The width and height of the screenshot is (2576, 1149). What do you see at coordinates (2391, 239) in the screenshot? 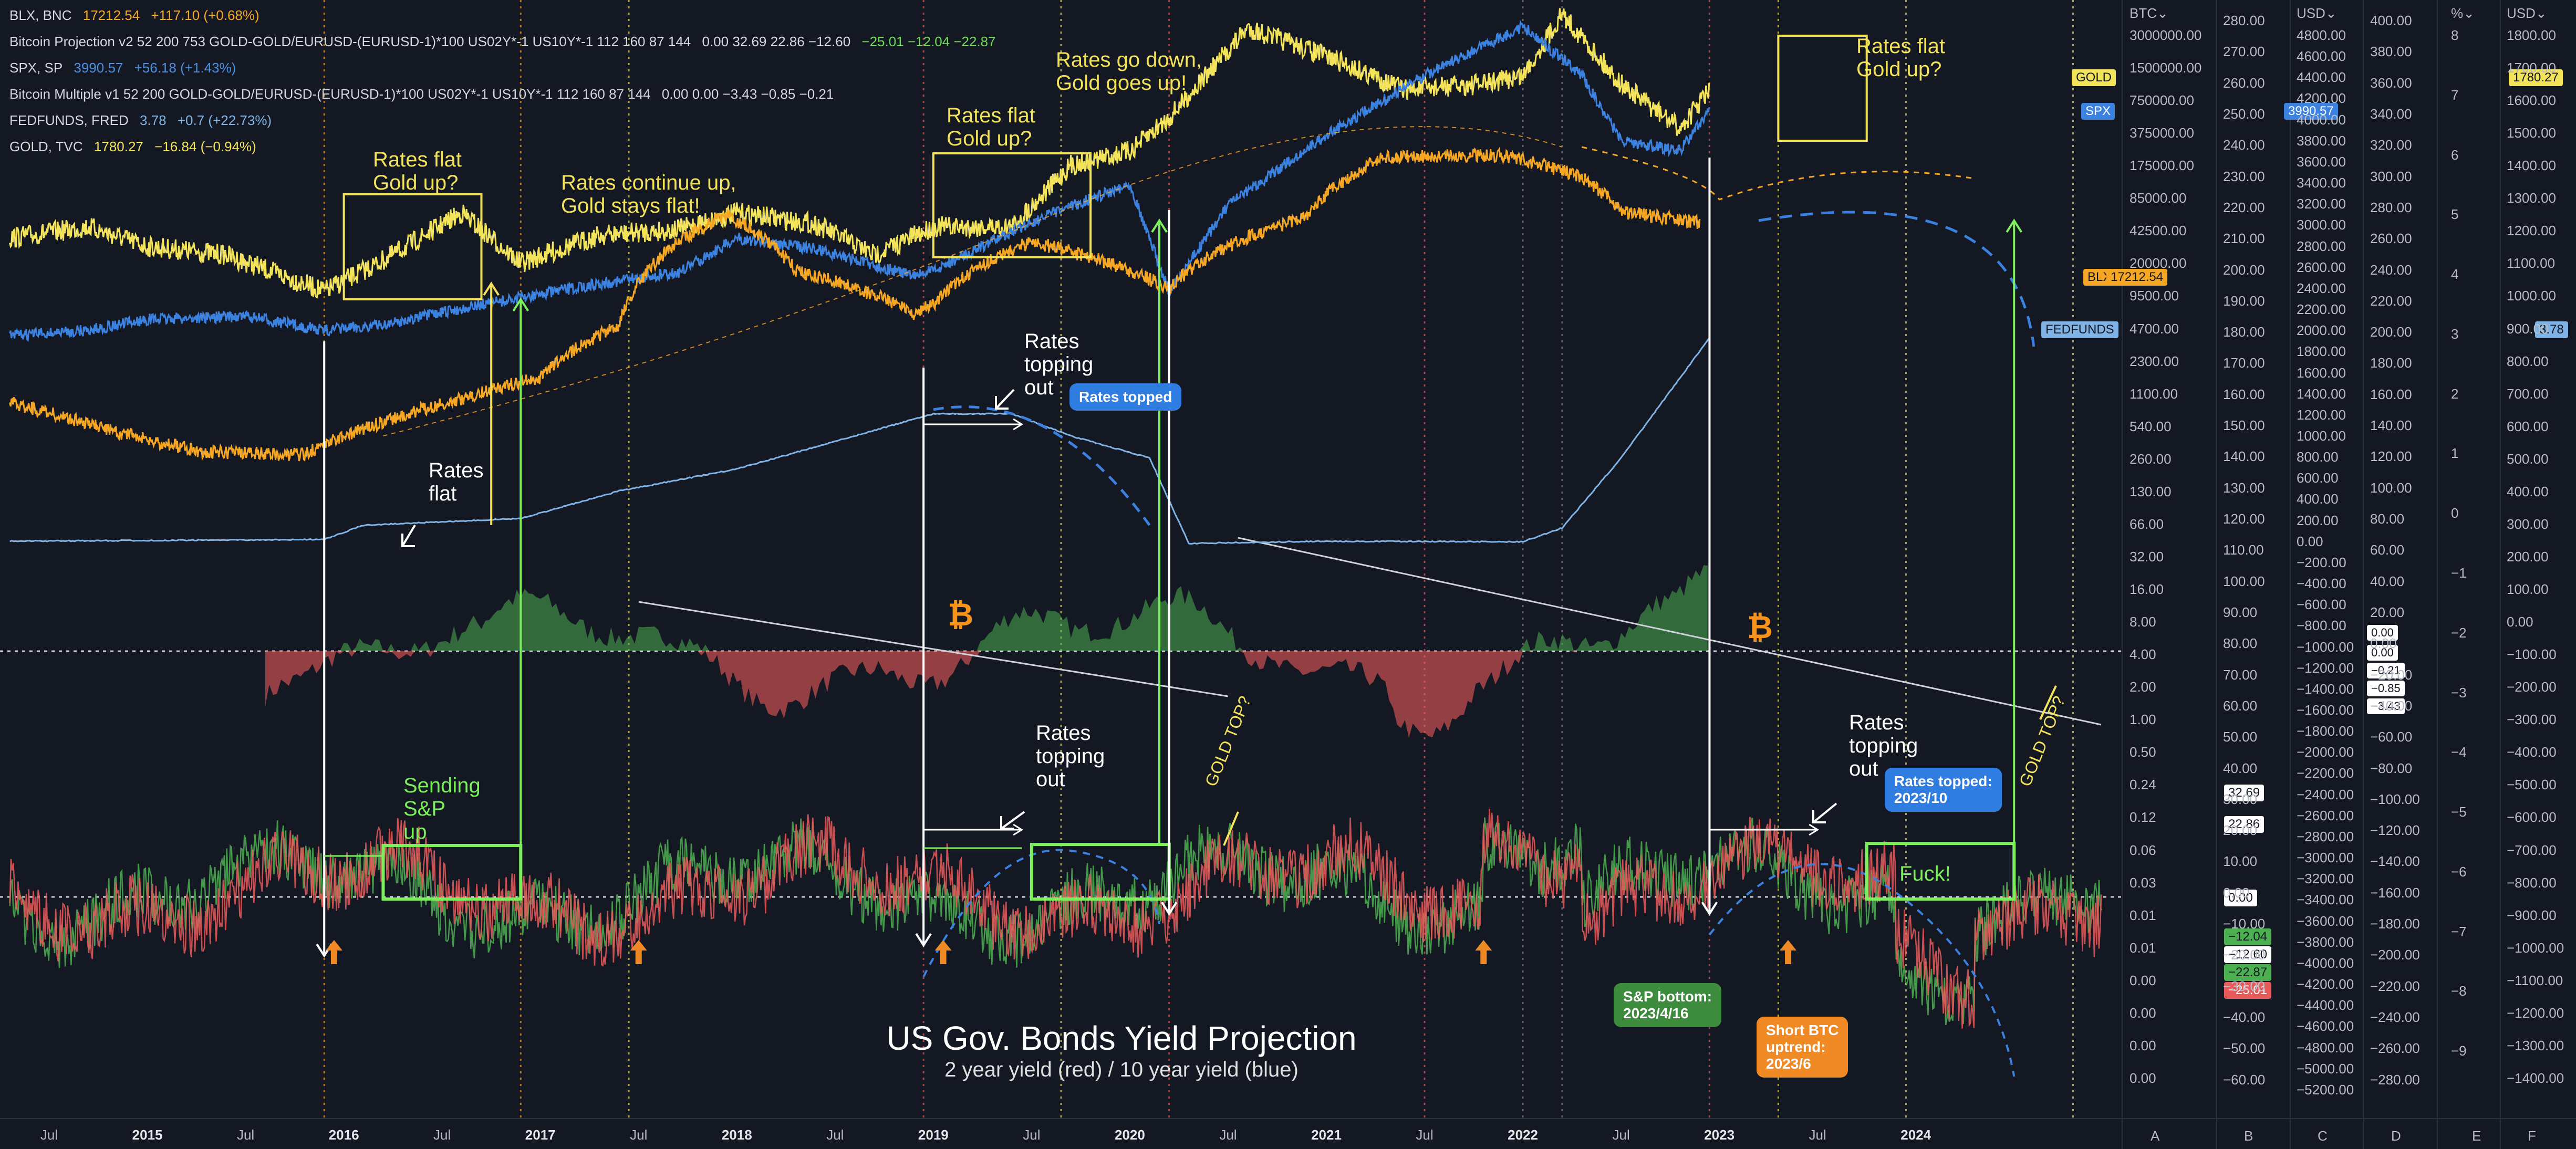
I see `scale-tick-label: 260.00` at bounding box center [2391, 239].